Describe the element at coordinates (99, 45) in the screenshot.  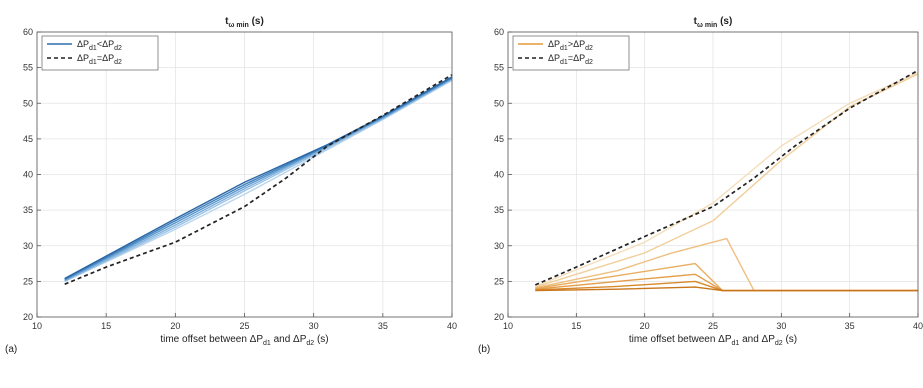
I see `legend-entry: ΔPd1<ΔPd2` at that location.